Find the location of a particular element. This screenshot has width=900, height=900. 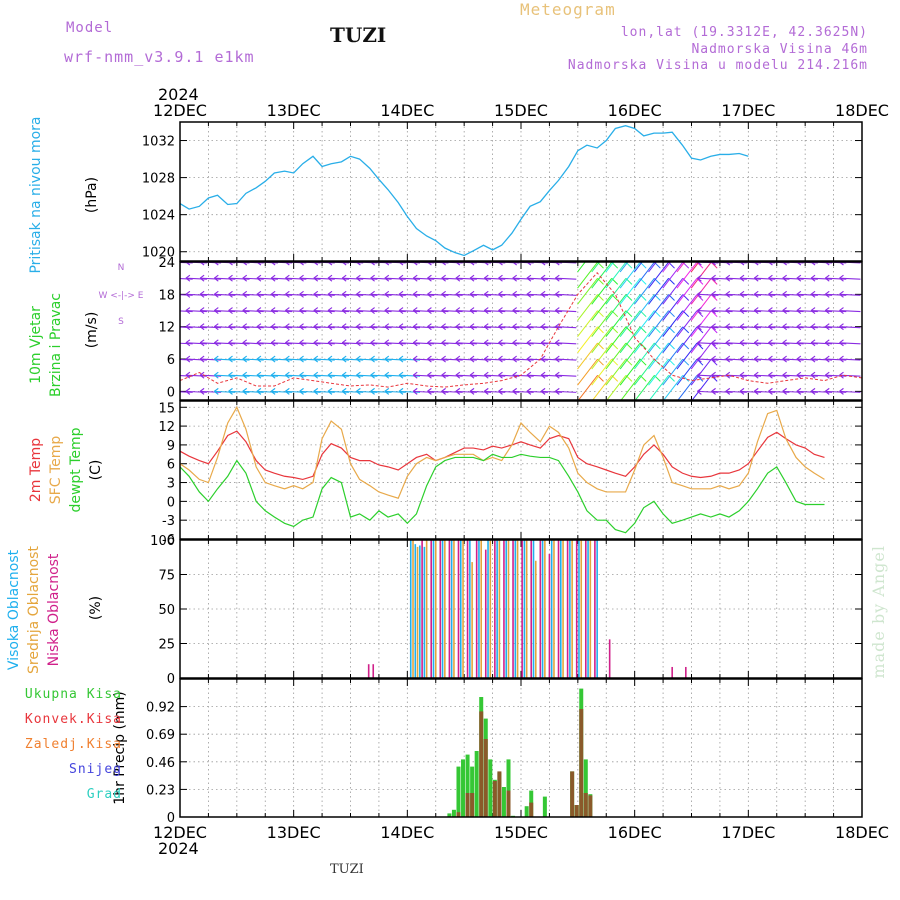

clouds-ytick-label: 50 is located at coordinates (166, 610).